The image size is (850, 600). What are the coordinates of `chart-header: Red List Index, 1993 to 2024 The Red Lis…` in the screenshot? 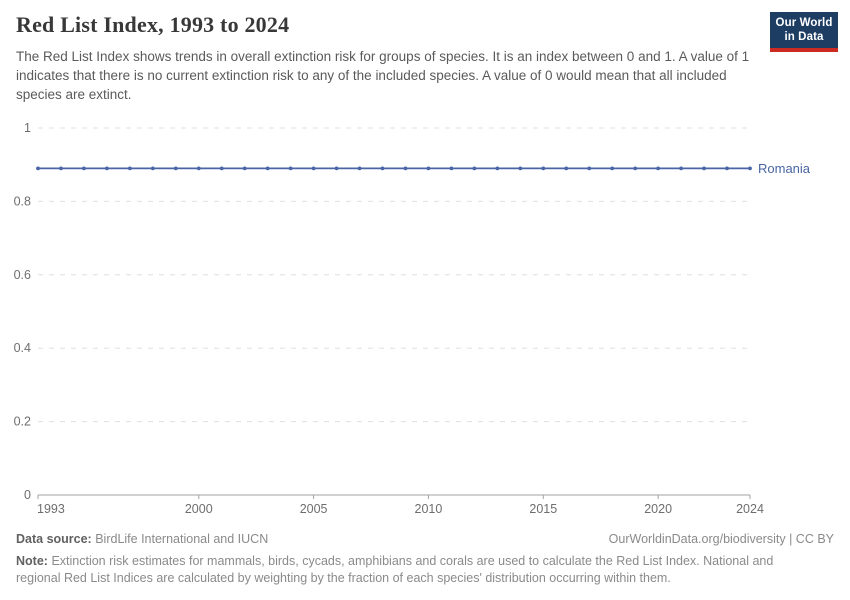 It's located at (386, 58).